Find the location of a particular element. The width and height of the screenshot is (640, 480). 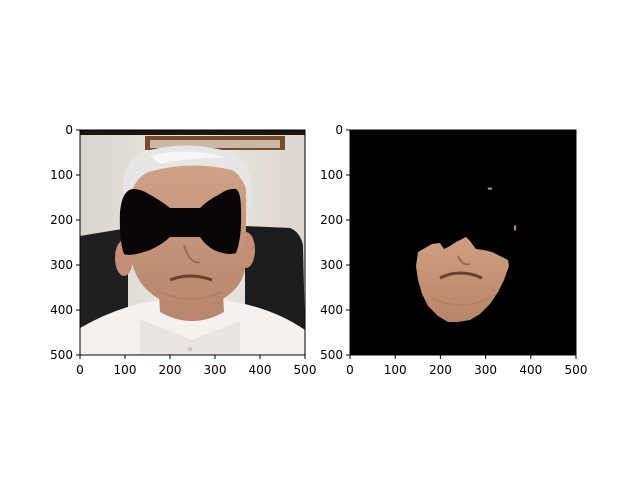

bow-tie-center is located at coordinates (185, 222).